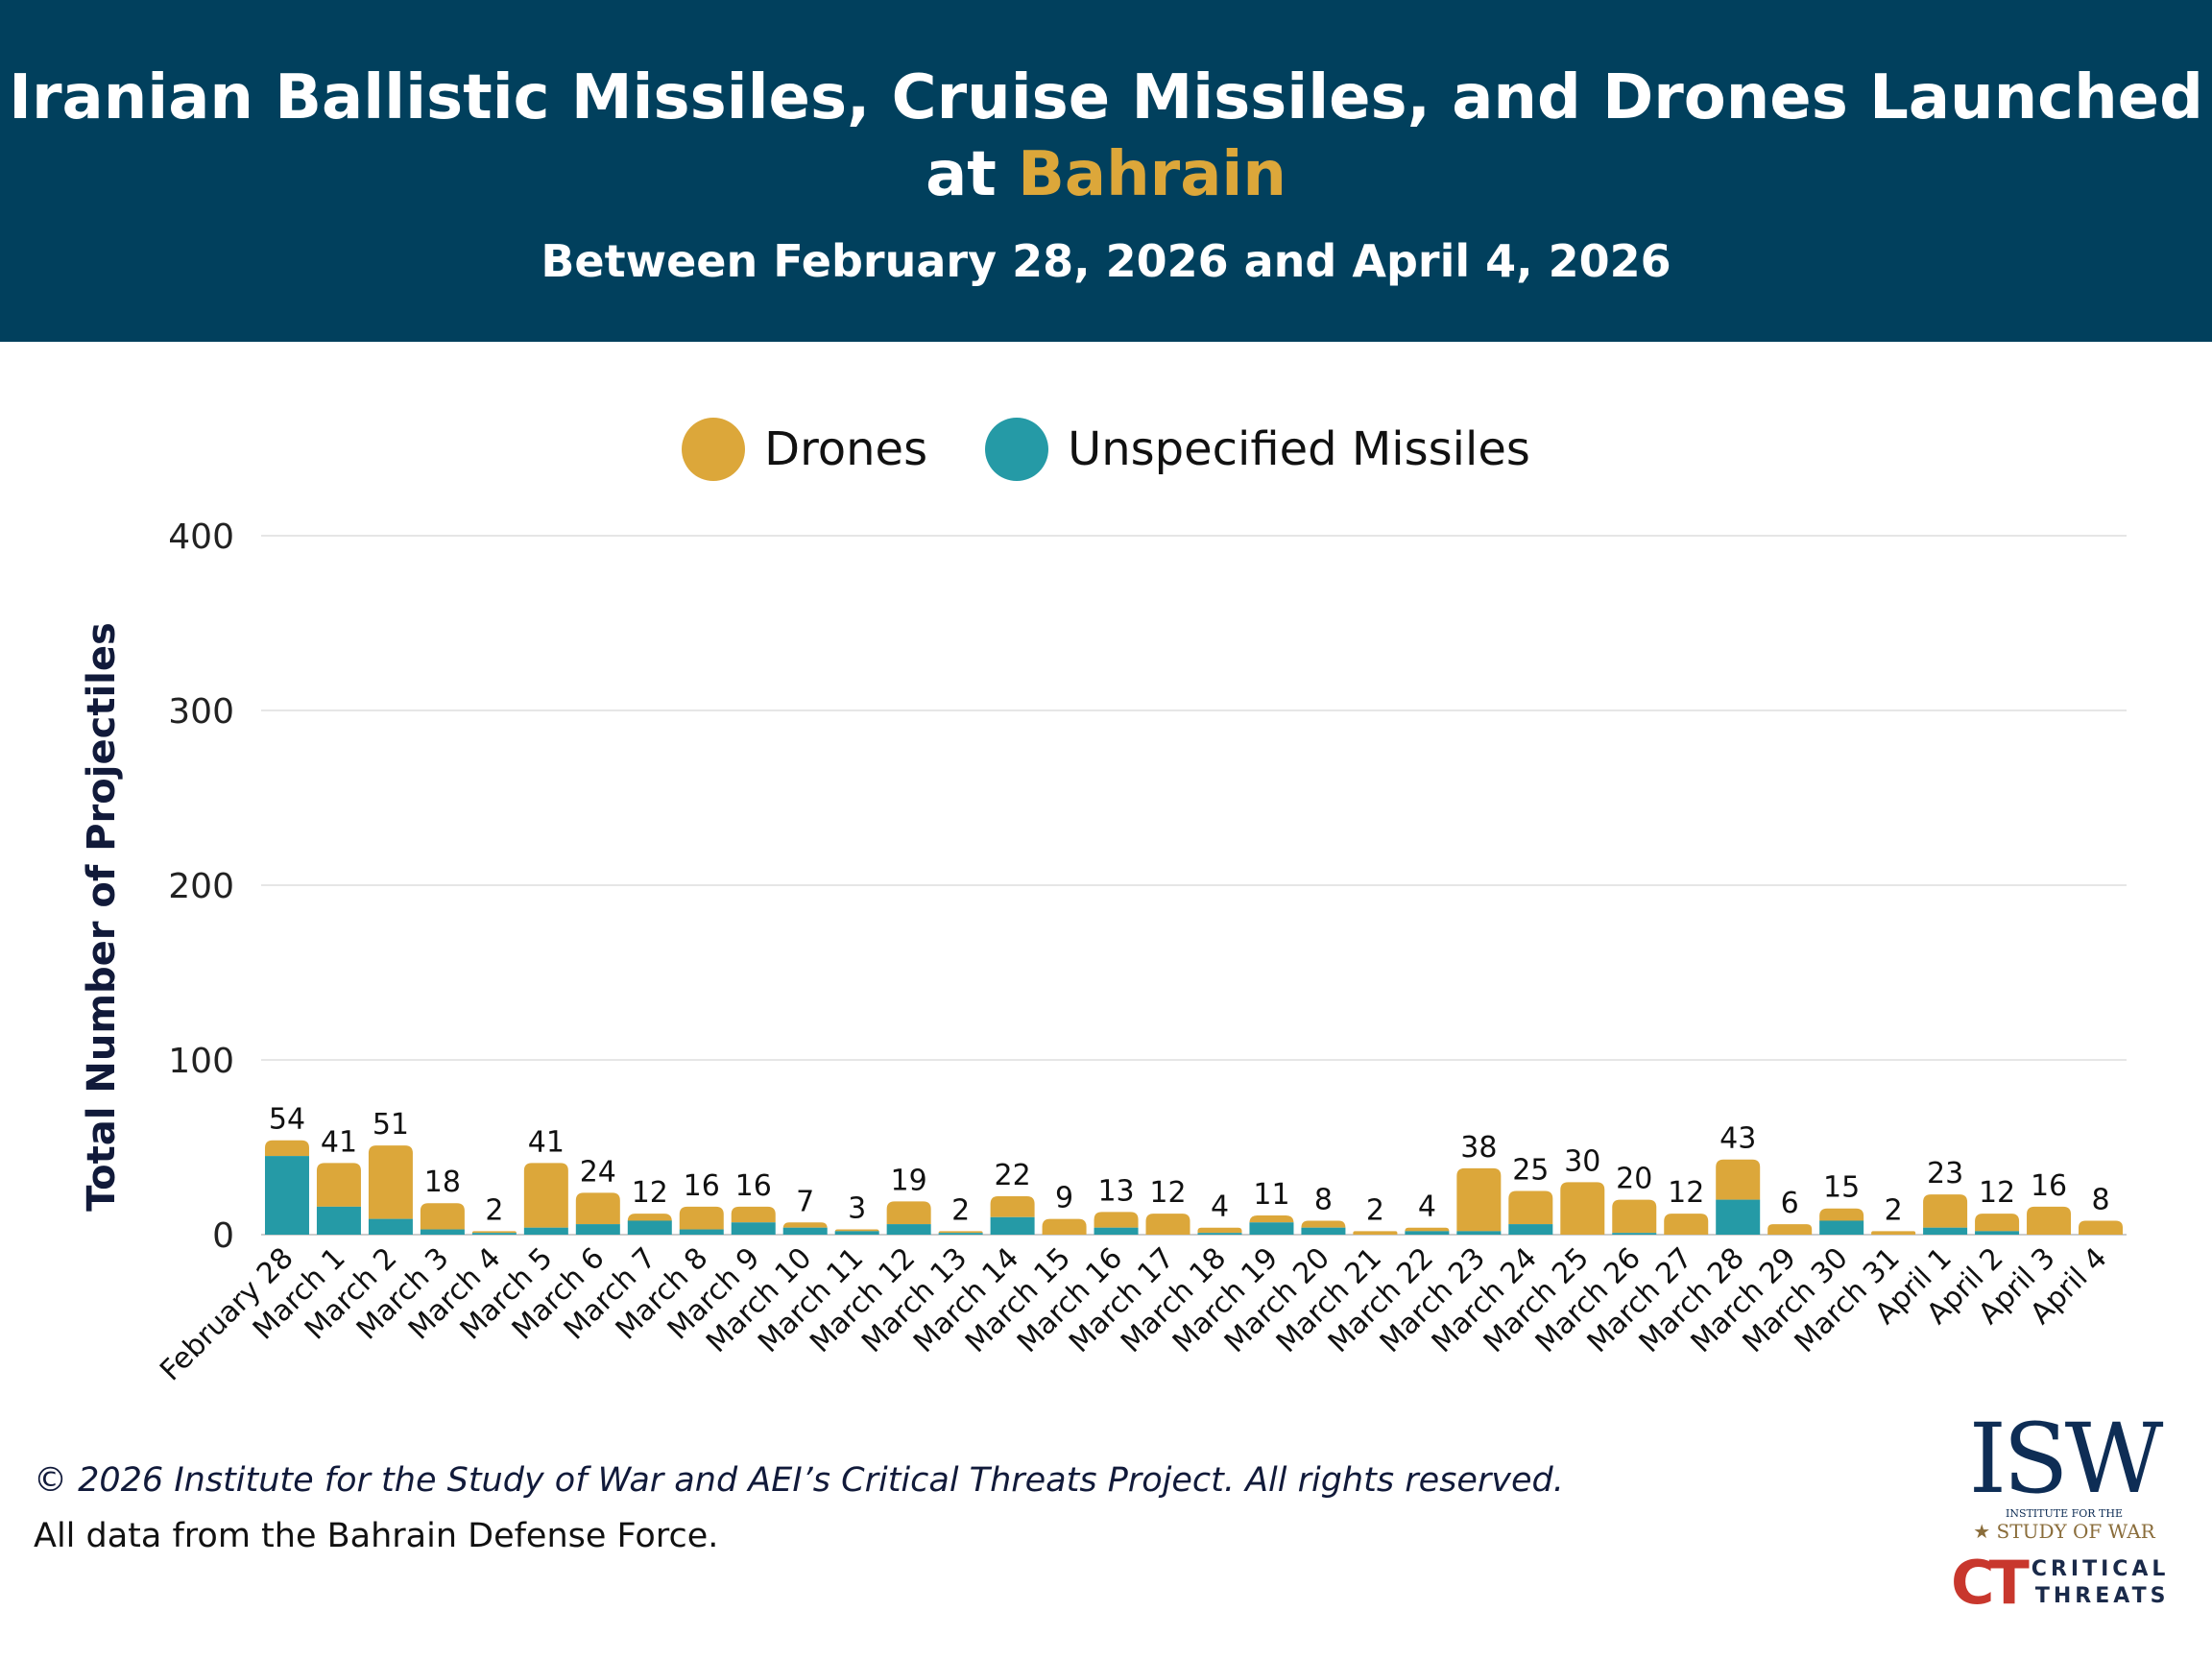  I want to click on legend-item-drones: Drones, so click(804, 450).